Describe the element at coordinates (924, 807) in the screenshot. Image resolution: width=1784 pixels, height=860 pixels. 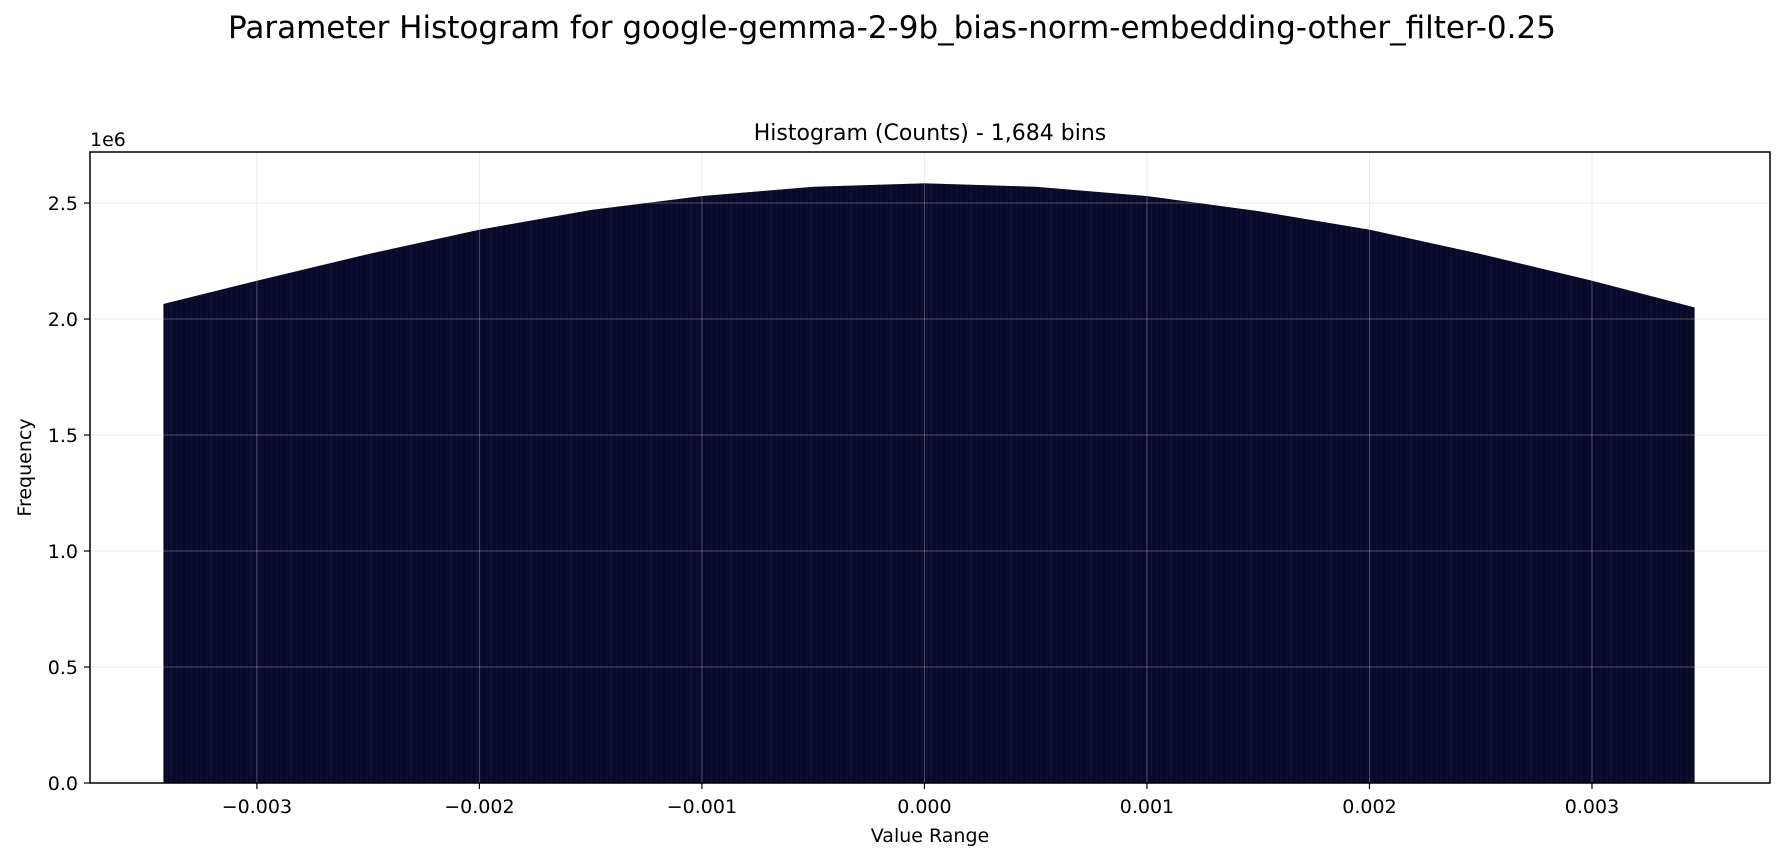
I see `x-tick-label: 0.000` at that location.